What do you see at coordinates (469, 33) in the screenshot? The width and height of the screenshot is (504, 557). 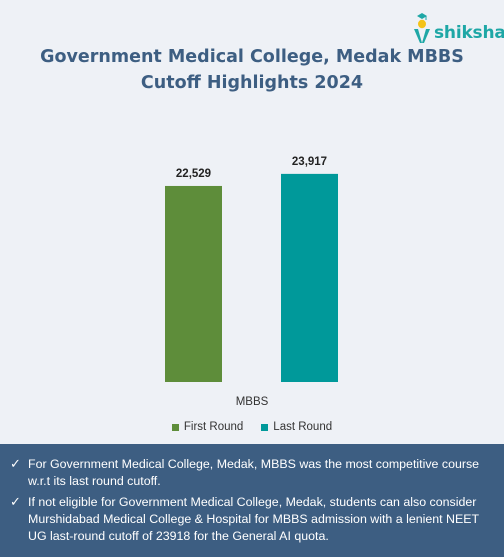 I see `brand-name: shiksha` at bounding box center [469, 33].